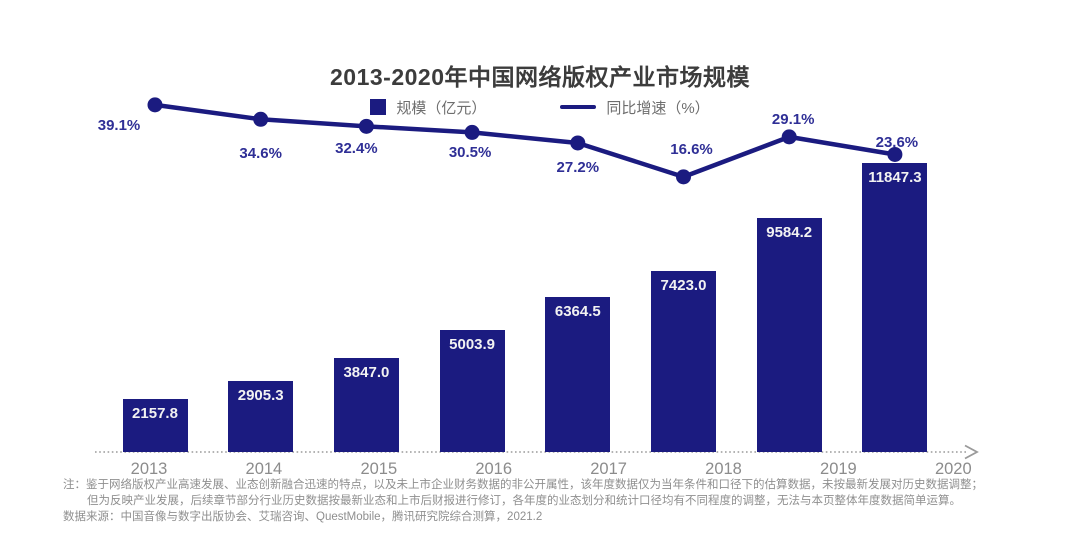 The height and width of the screenshot is (556, 1080). Describe the element at coordinates (683, 285) in the screenshot. I see `bar-value-label: 7423.0` at that location.